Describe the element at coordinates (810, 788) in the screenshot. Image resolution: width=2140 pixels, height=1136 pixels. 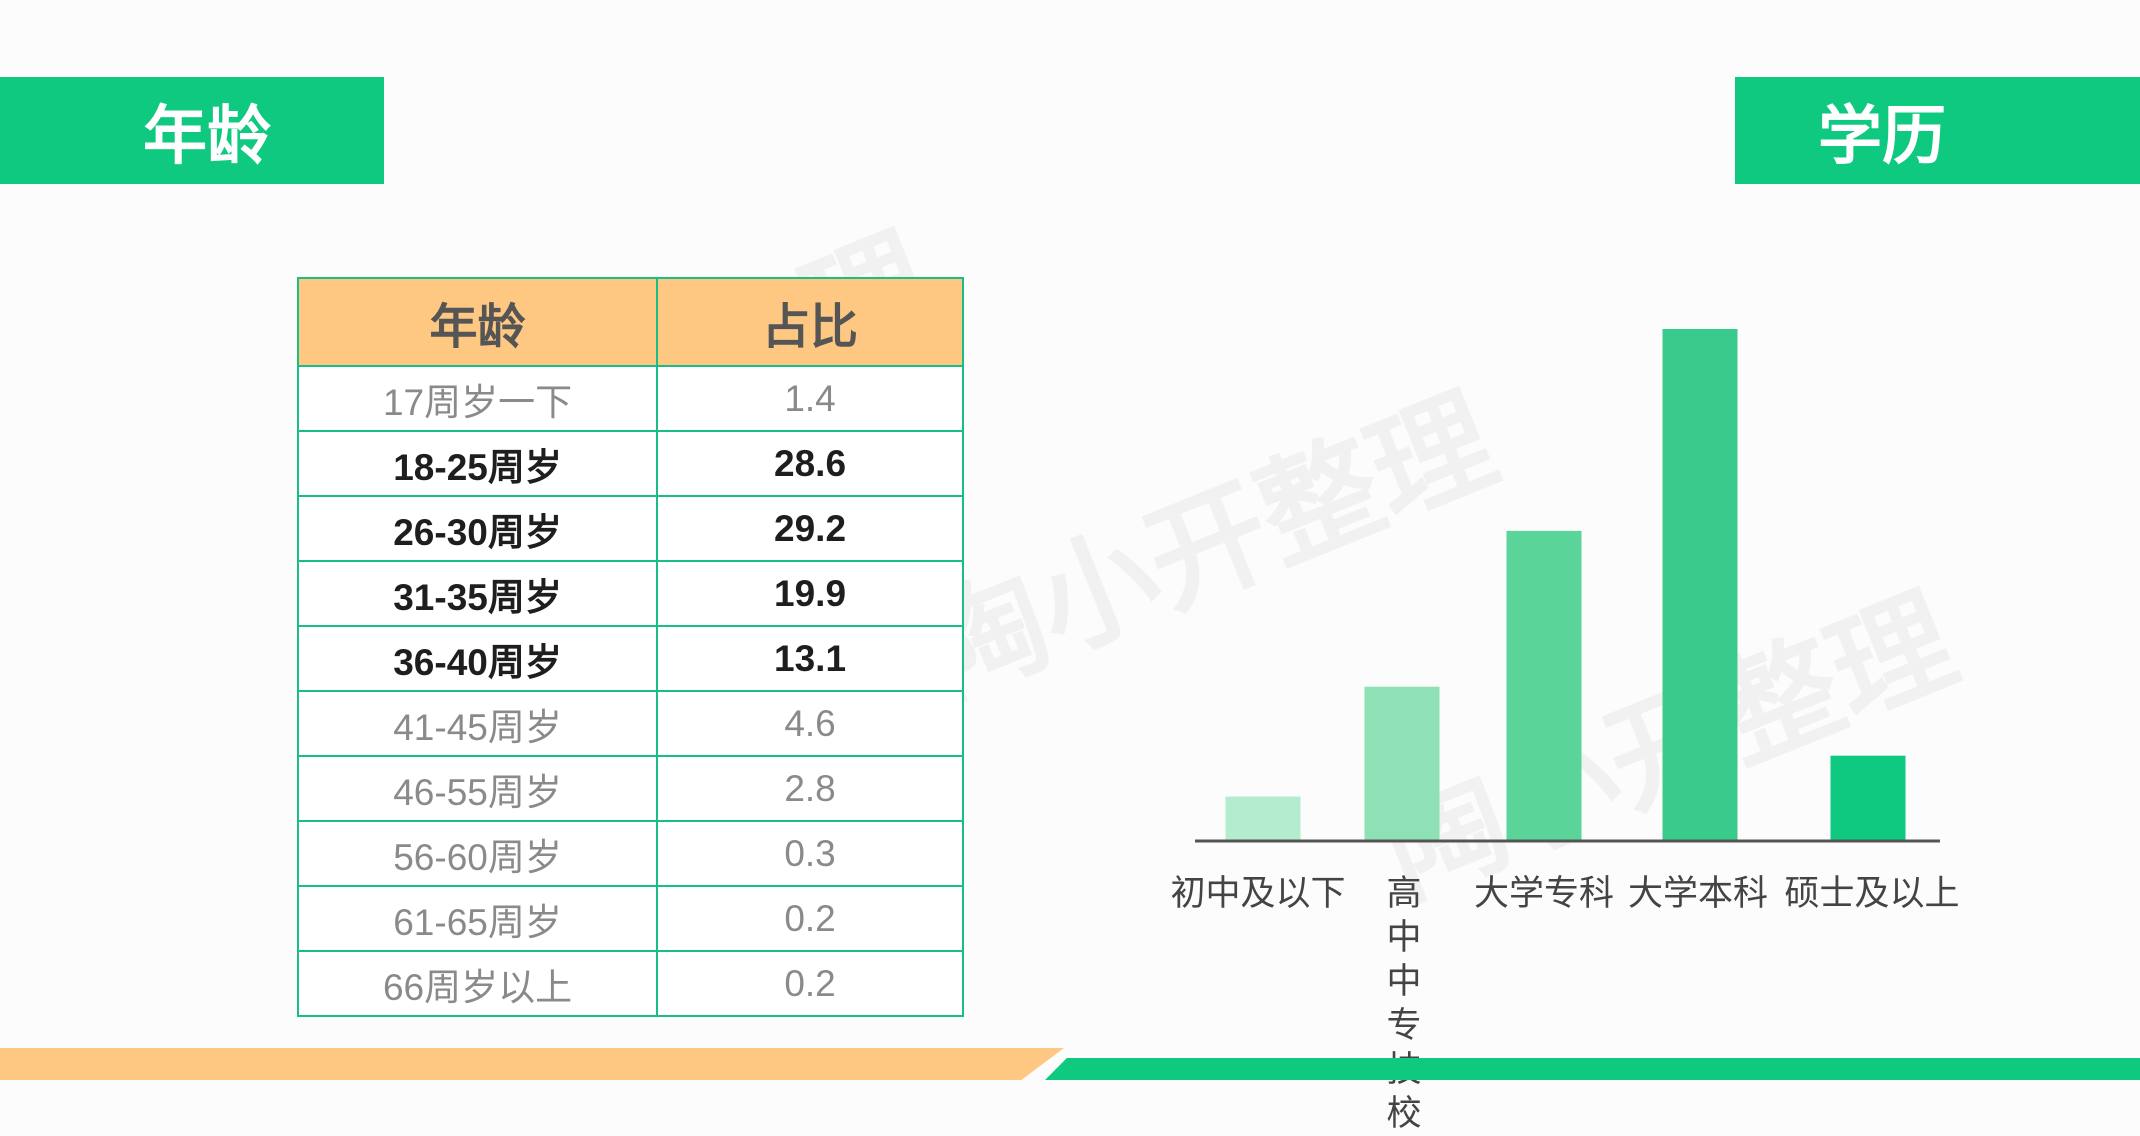
I see `share-value-cell: 2.8` at that location.